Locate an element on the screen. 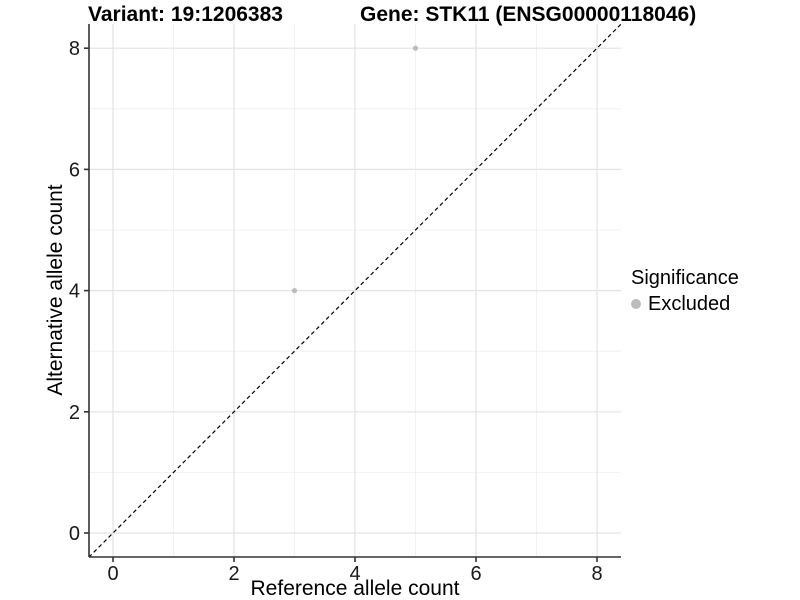 The width and height of the screenshot is (800, 600). y-tick-label: 2 is located at coordinates (74, 413).